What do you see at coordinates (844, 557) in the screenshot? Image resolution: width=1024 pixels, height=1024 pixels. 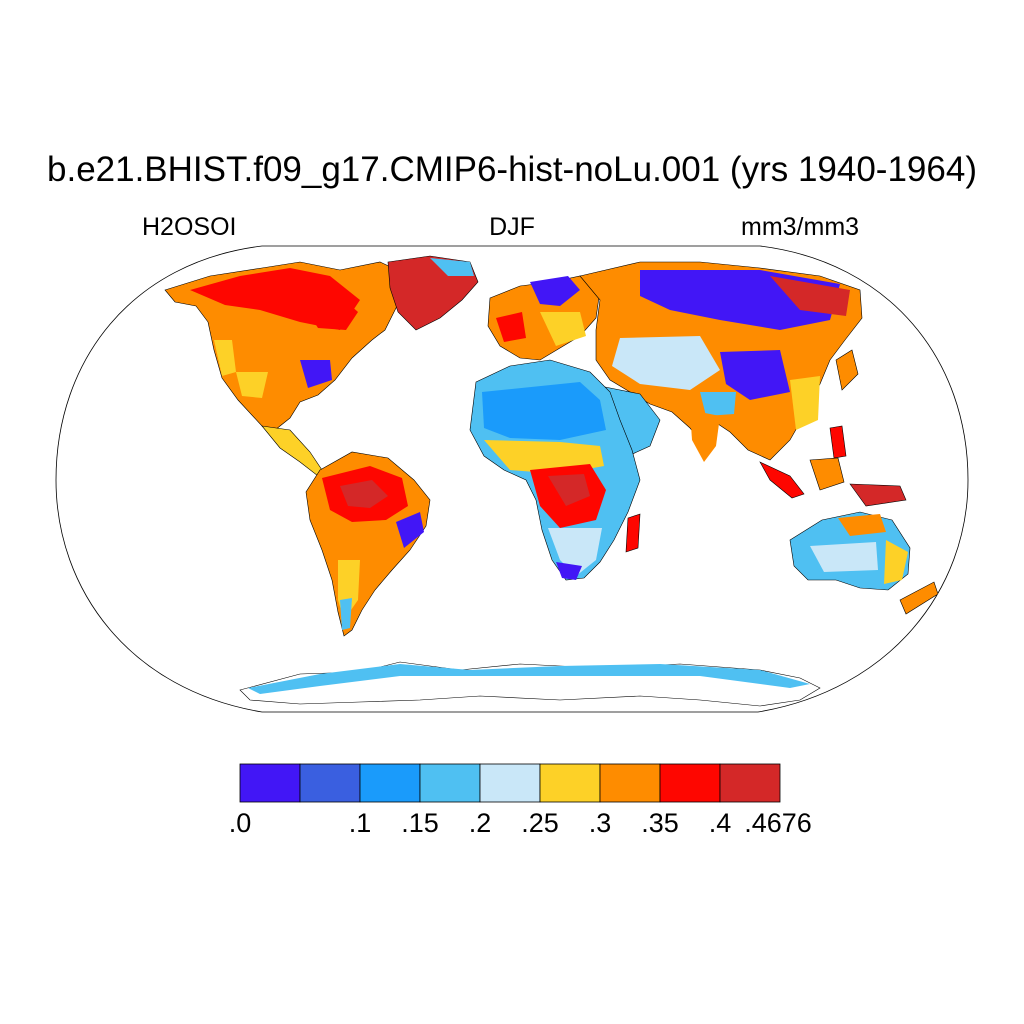 I see `region-australia-center` at bounding box center [844, 557].